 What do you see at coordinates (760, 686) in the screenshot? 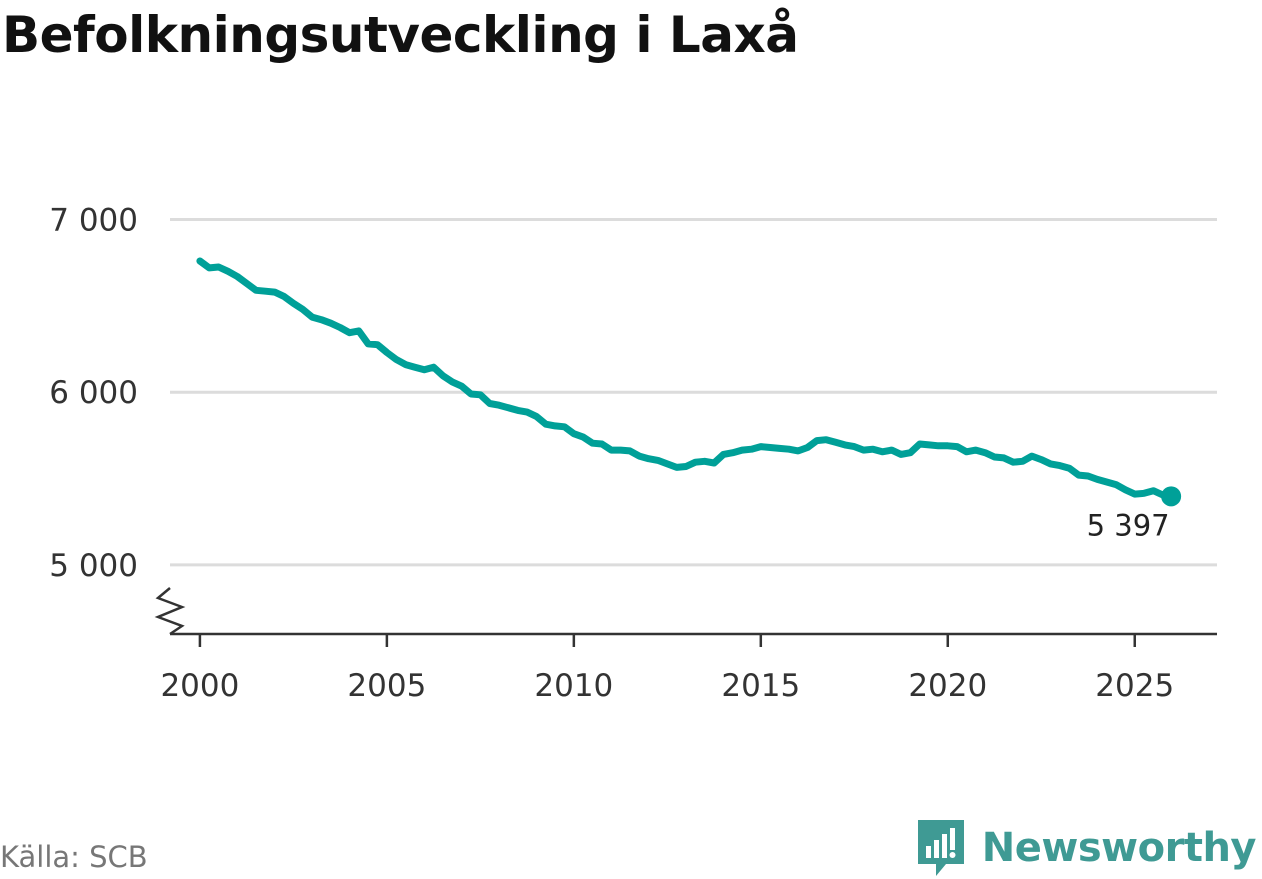
I see `x-tick-label: 2015` at bounding box center [760, 686].